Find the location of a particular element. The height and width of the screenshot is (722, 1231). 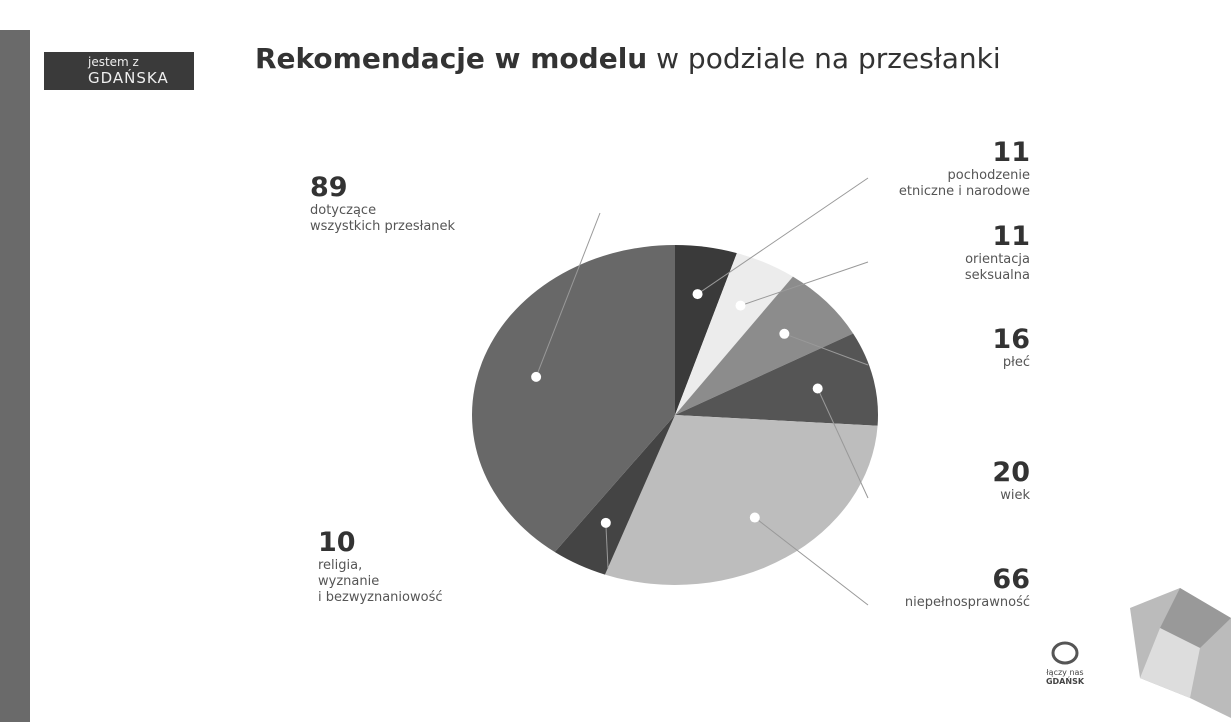

logo: jestem z GDAŃSKA is located at coordinates (119, 71).